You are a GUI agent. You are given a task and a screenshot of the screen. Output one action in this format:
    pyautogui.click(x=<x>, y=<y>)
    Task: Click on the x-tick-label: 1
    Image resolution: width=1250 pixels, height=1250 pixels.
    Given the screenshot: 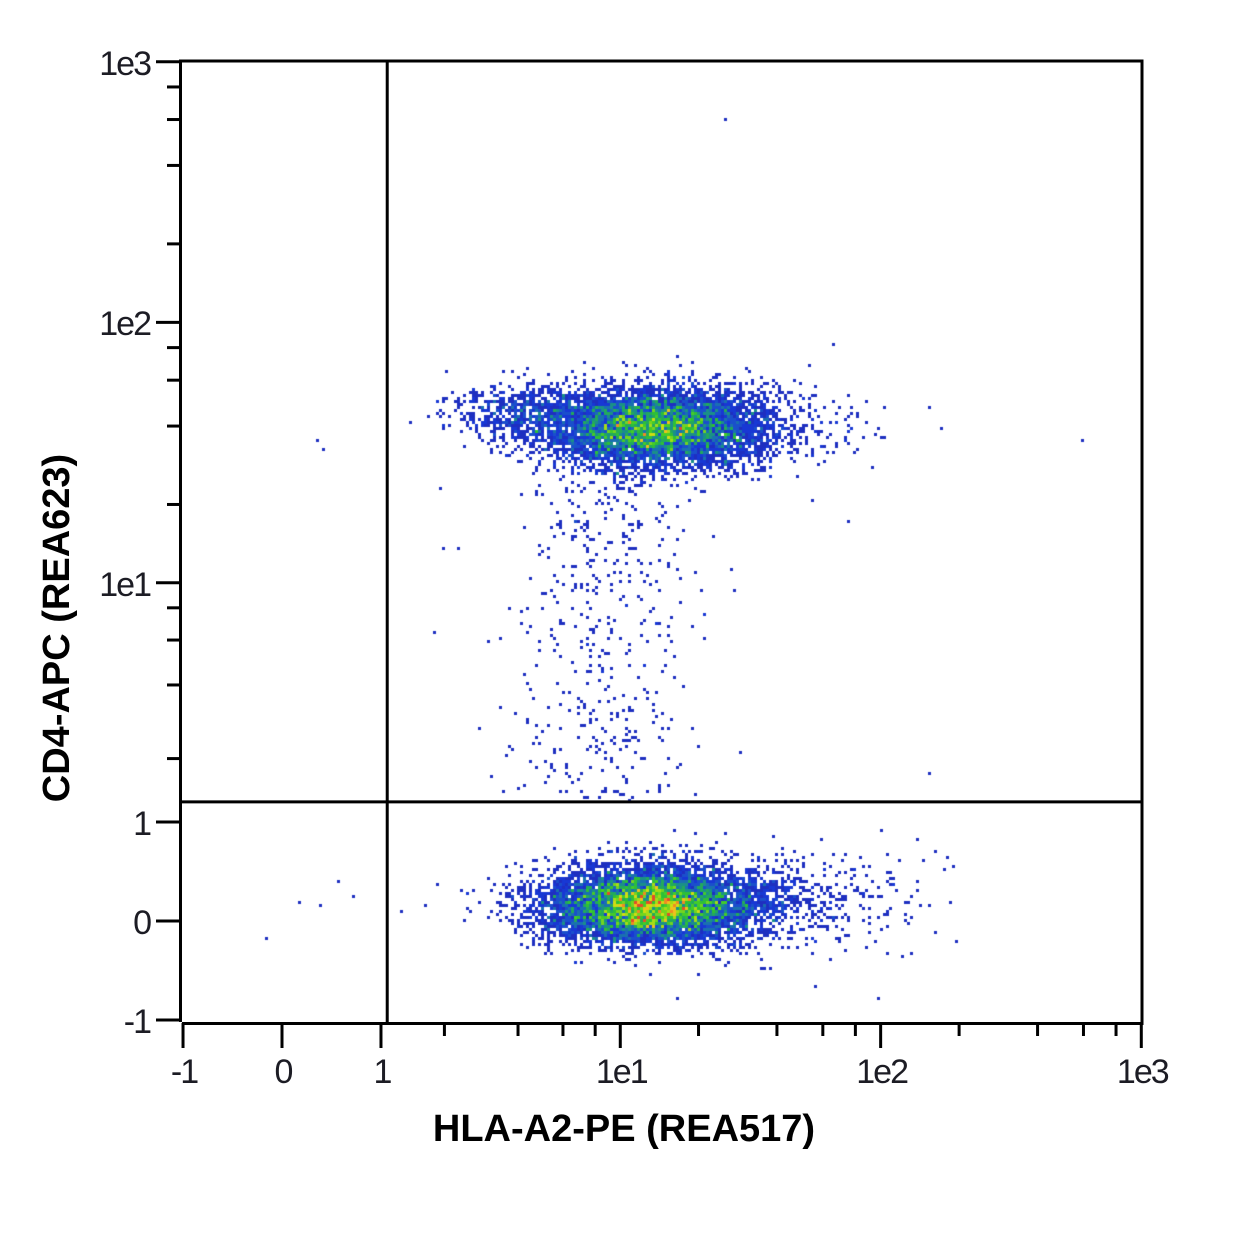 What is the action you would take?
    pyautogui.click(x=383, y=1072)
    